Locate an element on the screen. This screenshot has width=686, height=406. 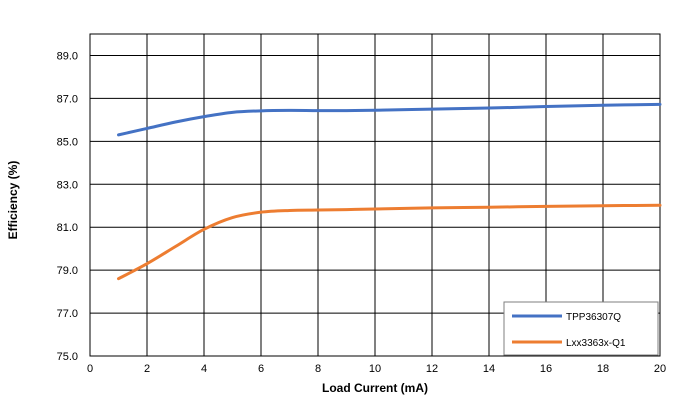
x-tick-label: 20 is located at coordinates (660, 369).